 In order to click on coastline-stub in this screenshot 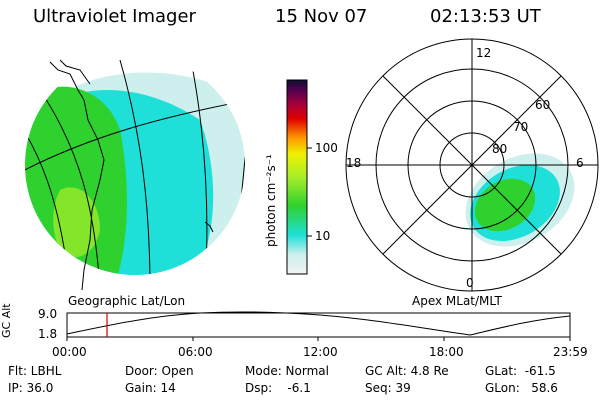, I will do `click(209, 227)`.